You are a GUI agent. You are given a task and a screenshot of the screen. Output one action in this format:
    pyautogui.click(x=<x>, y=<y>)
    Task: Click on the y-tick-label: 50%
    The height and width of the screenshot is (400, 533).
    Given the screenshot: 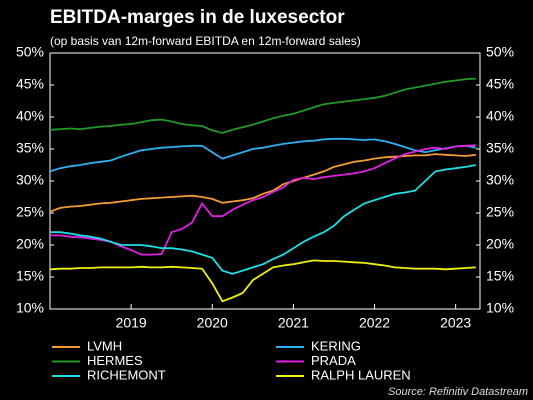 What is the action you would take?
    pyautogui.click(x=30, y=52)
    